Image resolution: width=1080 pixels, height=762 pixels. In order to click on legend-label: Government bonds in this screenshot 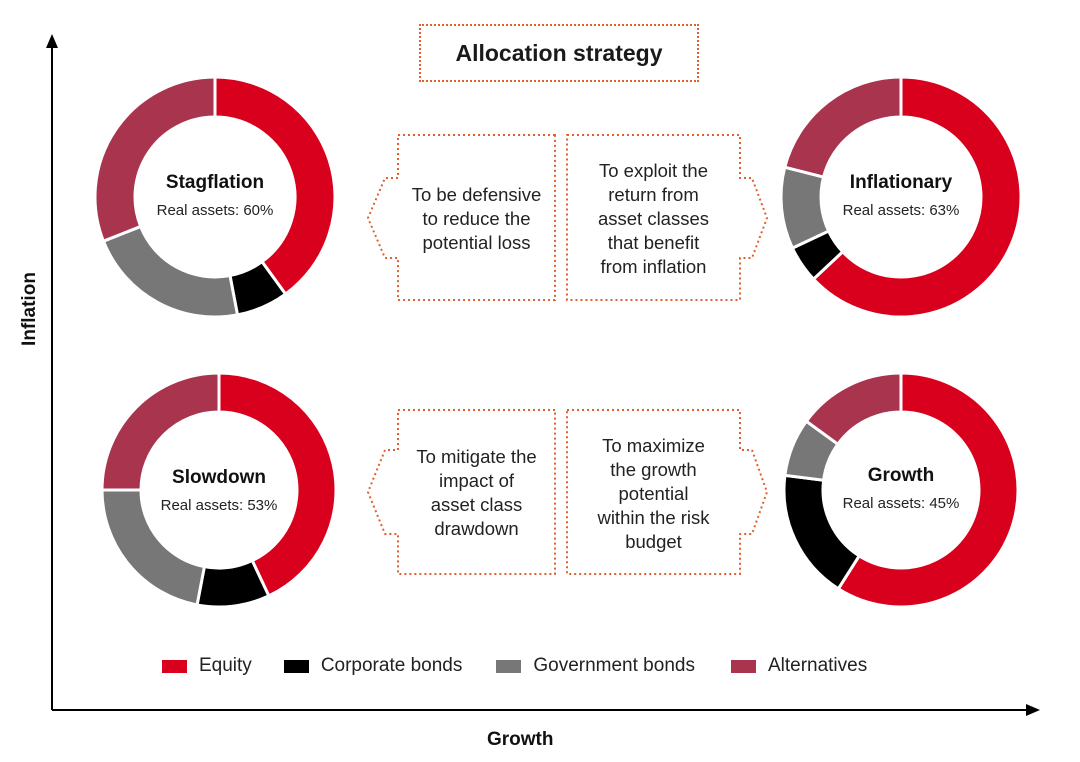, I will do `click(614, 665)`.